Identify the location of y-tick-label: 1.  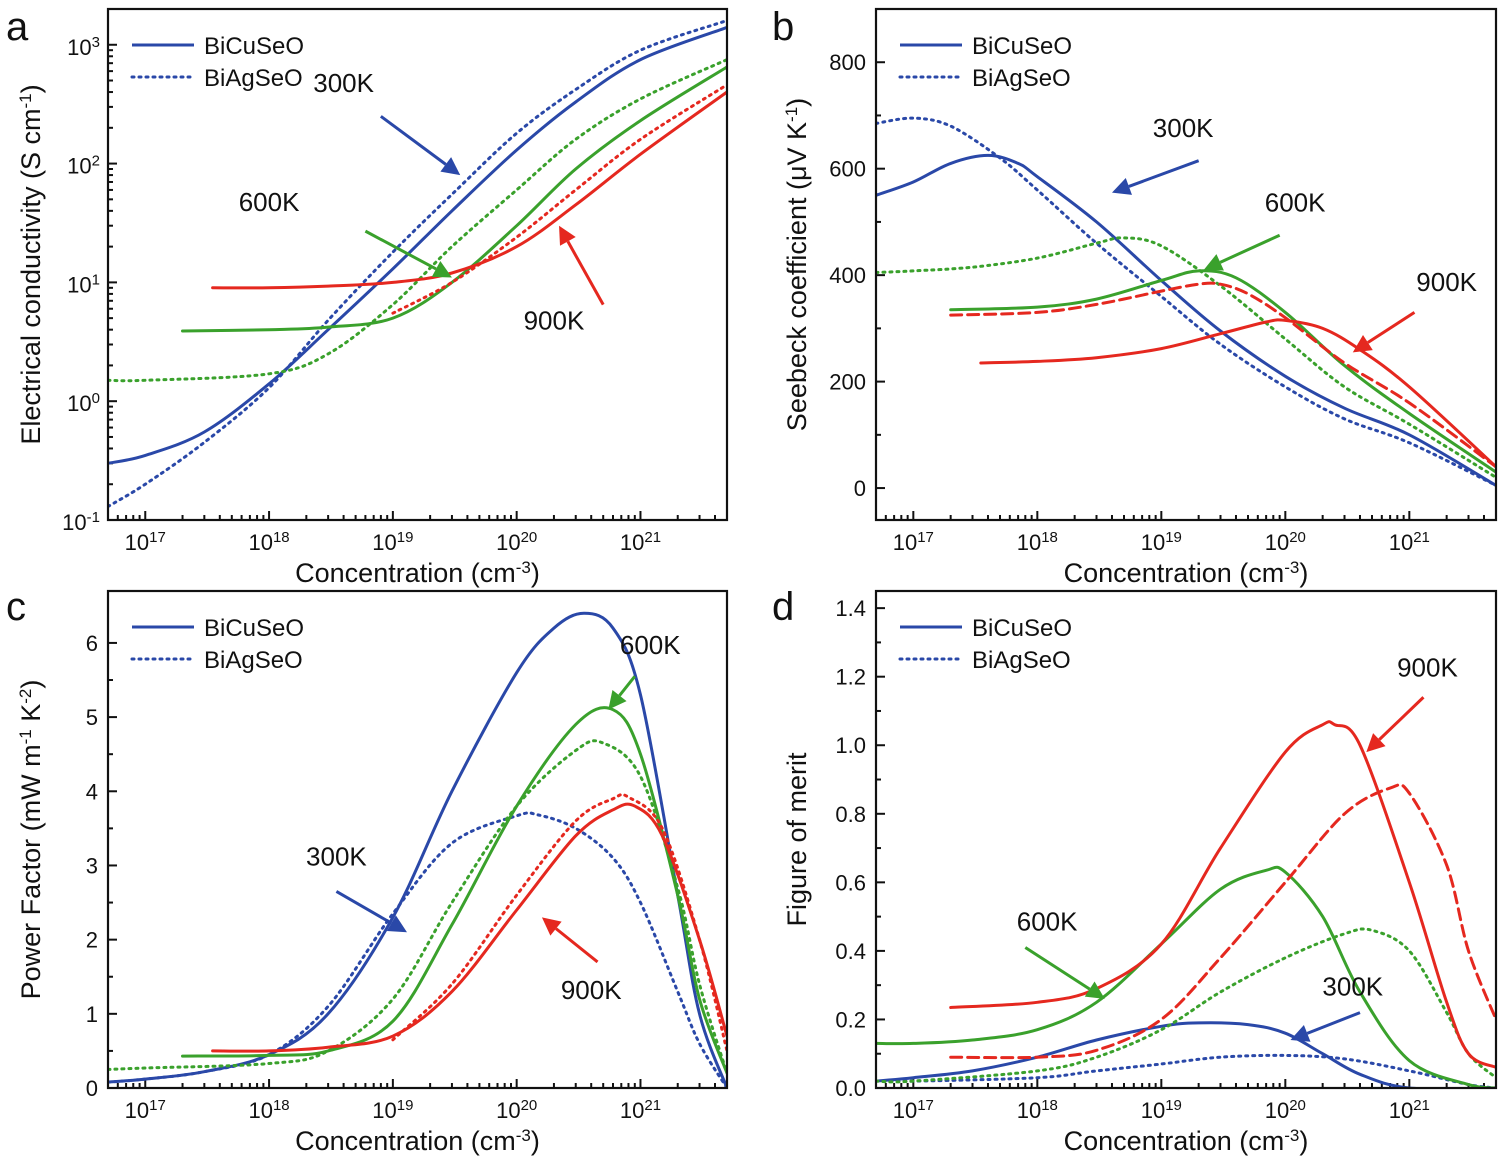
(92, 1014).